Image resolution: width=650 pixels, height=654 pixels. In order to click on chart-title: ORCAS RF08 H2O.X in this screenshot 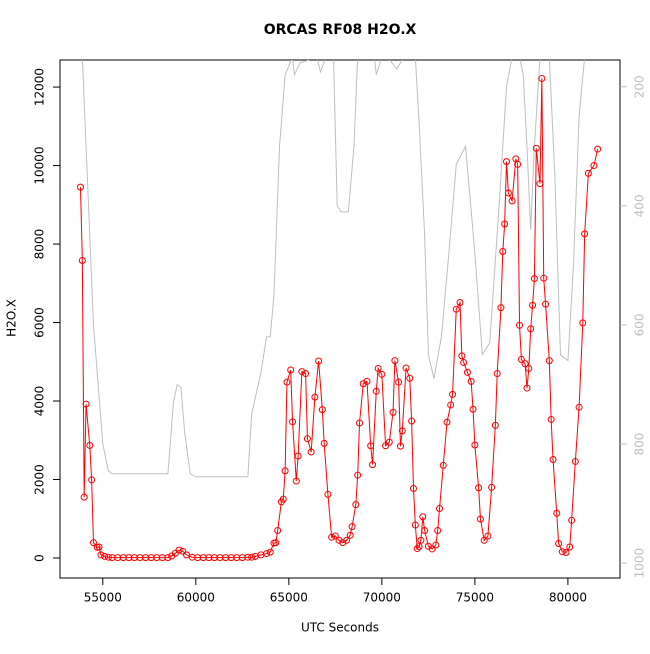, I will do `click(340, 30)`.